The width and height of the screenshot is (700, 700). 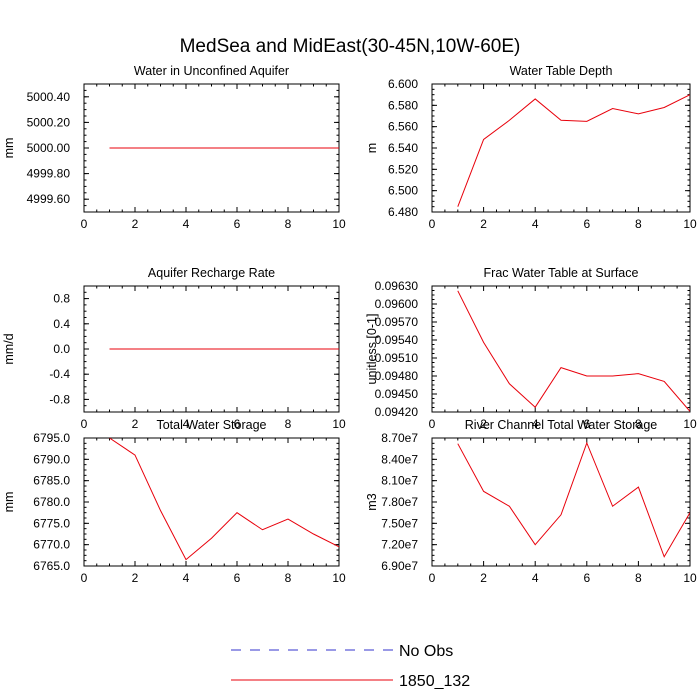 I want to click on legend-label-1850-132: 1850_132, so click(x=434, y=681).